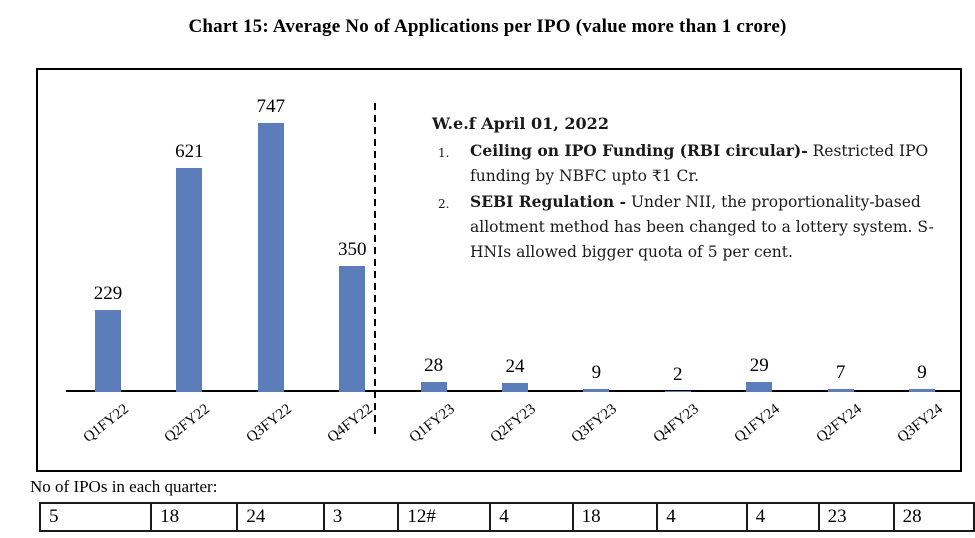 The height and width of the screenshot is (538, 975). Describe the element at coordinates (595, 423) in the screenshot. I see `x-axis-label-Q3FY23: Q3FY23` at that location.